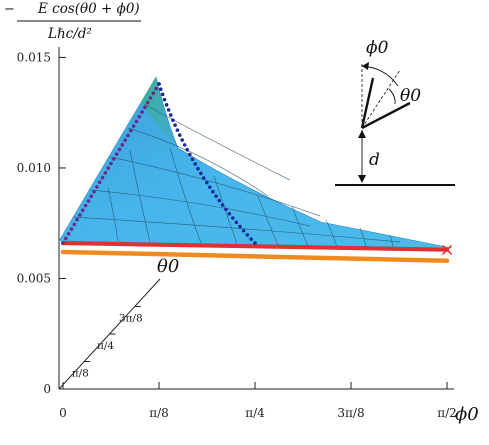 Image resolution: width=489 pixels, height=445 pixels. Describe the element at coordinates (365, 66) in the screenshot. I see `inset-phi-arrow` at that location.